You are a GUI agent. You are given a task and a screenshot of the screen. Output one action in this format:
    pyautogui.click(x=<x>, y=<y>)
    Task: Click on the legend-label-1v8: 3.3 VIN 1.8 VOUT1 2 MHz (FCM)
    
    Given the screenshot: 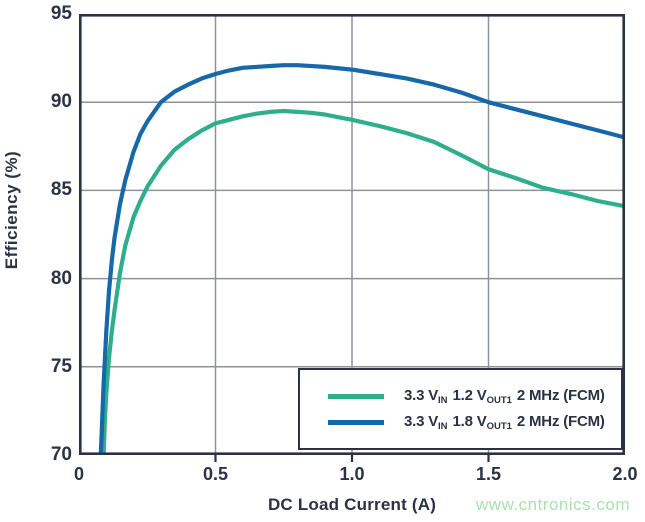 What is the action you would take?
    pyautogui.click(x=504, y=422)
    